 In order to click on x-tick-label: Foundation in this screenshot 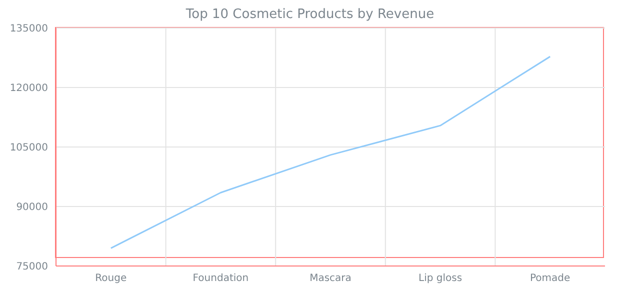, I will do `click(220, 278)`.